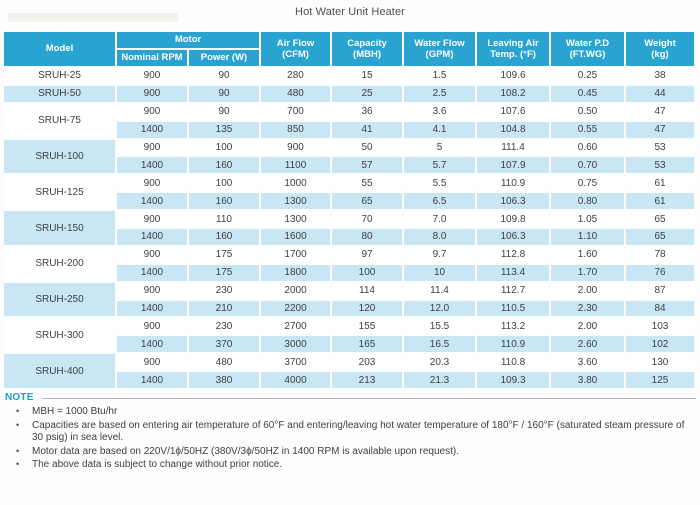 The height and width of the screenshot is (505, 700). I want to click on data-cell: 87, so click(661, 291).